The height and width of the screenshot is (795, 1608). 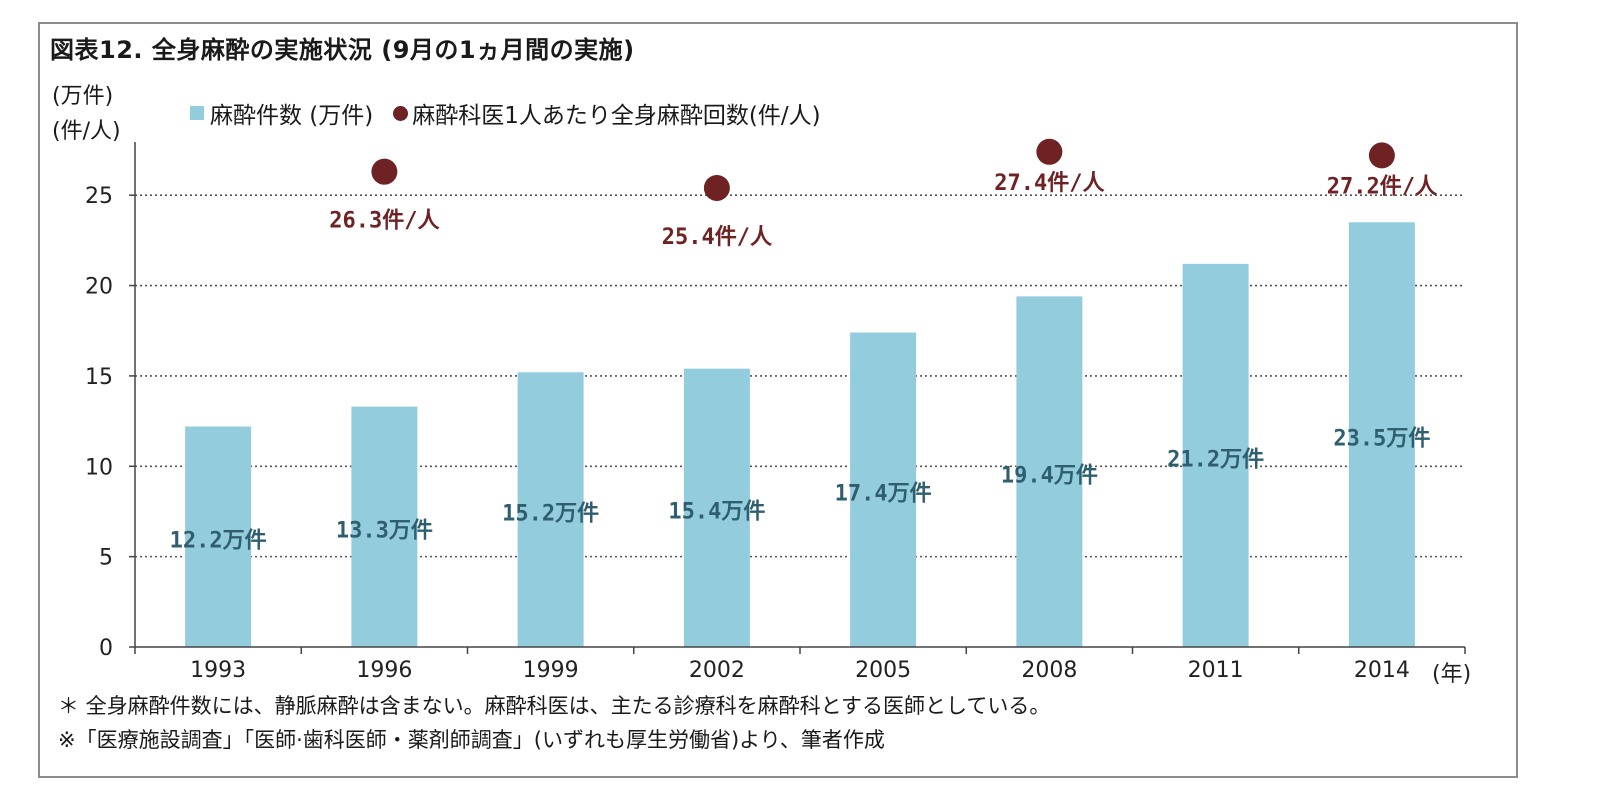 I want to click on y-tick-label-5: 5, so click(x=106, y=558).